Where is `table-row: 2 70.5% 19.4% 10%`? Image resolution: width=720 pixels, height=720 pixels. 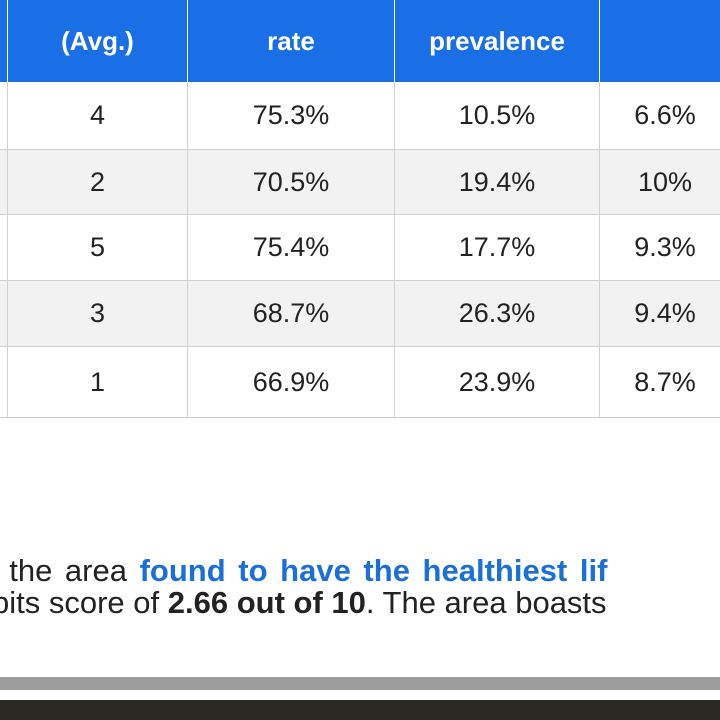
table-row: 2 70.5% 19.4% 10% is located at coordinates (360, 182).